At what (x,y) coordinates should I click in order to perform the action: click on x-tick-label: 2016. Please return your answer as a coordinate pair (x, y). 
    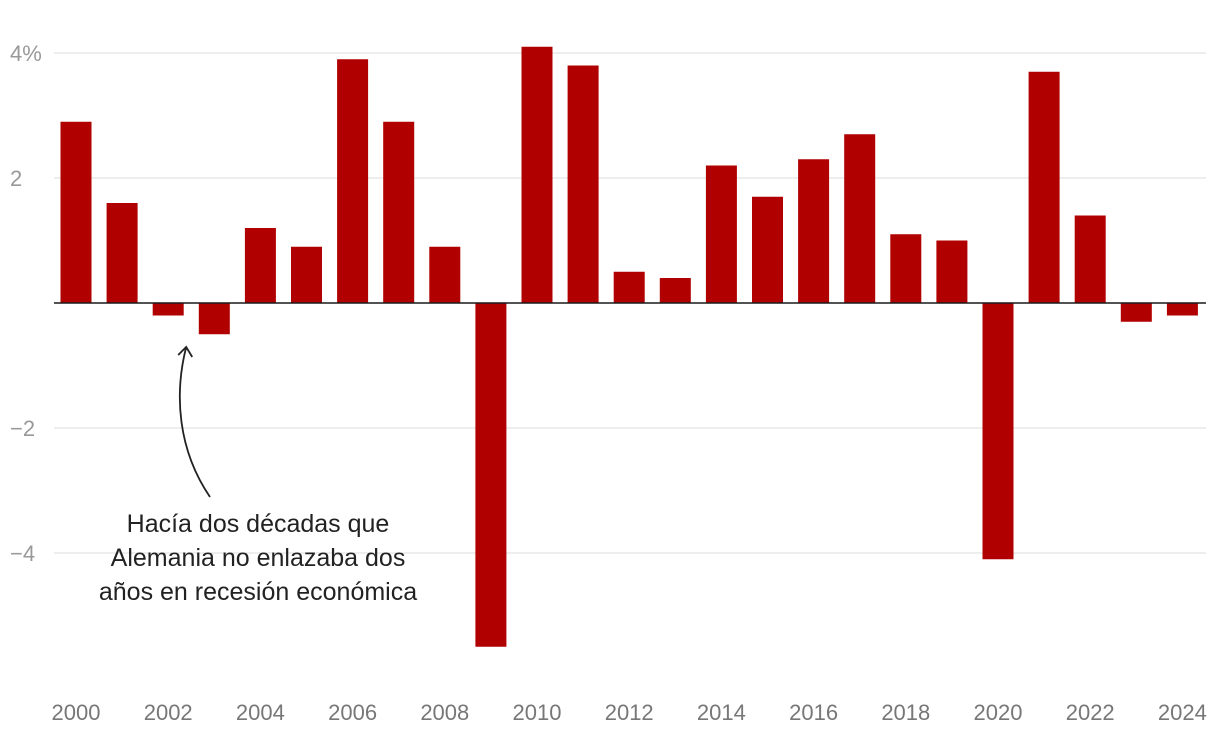
    Looking at the image, I should click on (813, 712).